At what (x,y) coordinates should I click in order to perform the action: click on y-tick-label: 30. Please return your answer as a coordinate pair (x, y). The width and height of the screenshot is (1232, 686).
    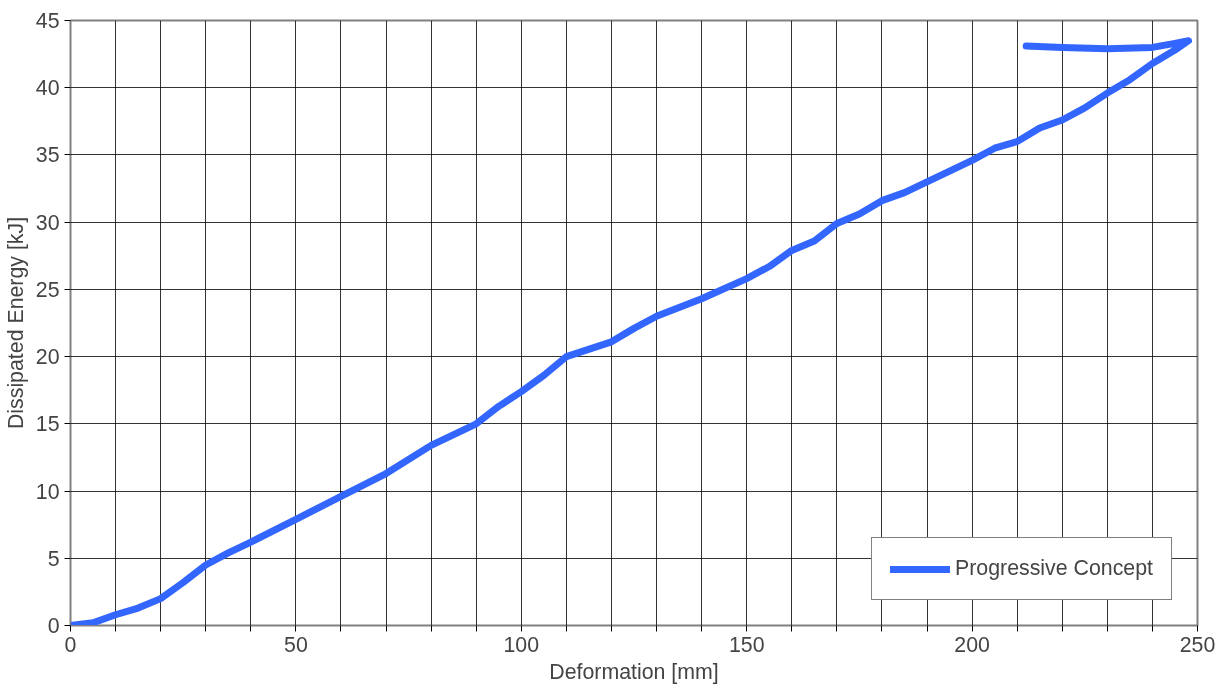
    Looking at the image, I should click on (47, 222).